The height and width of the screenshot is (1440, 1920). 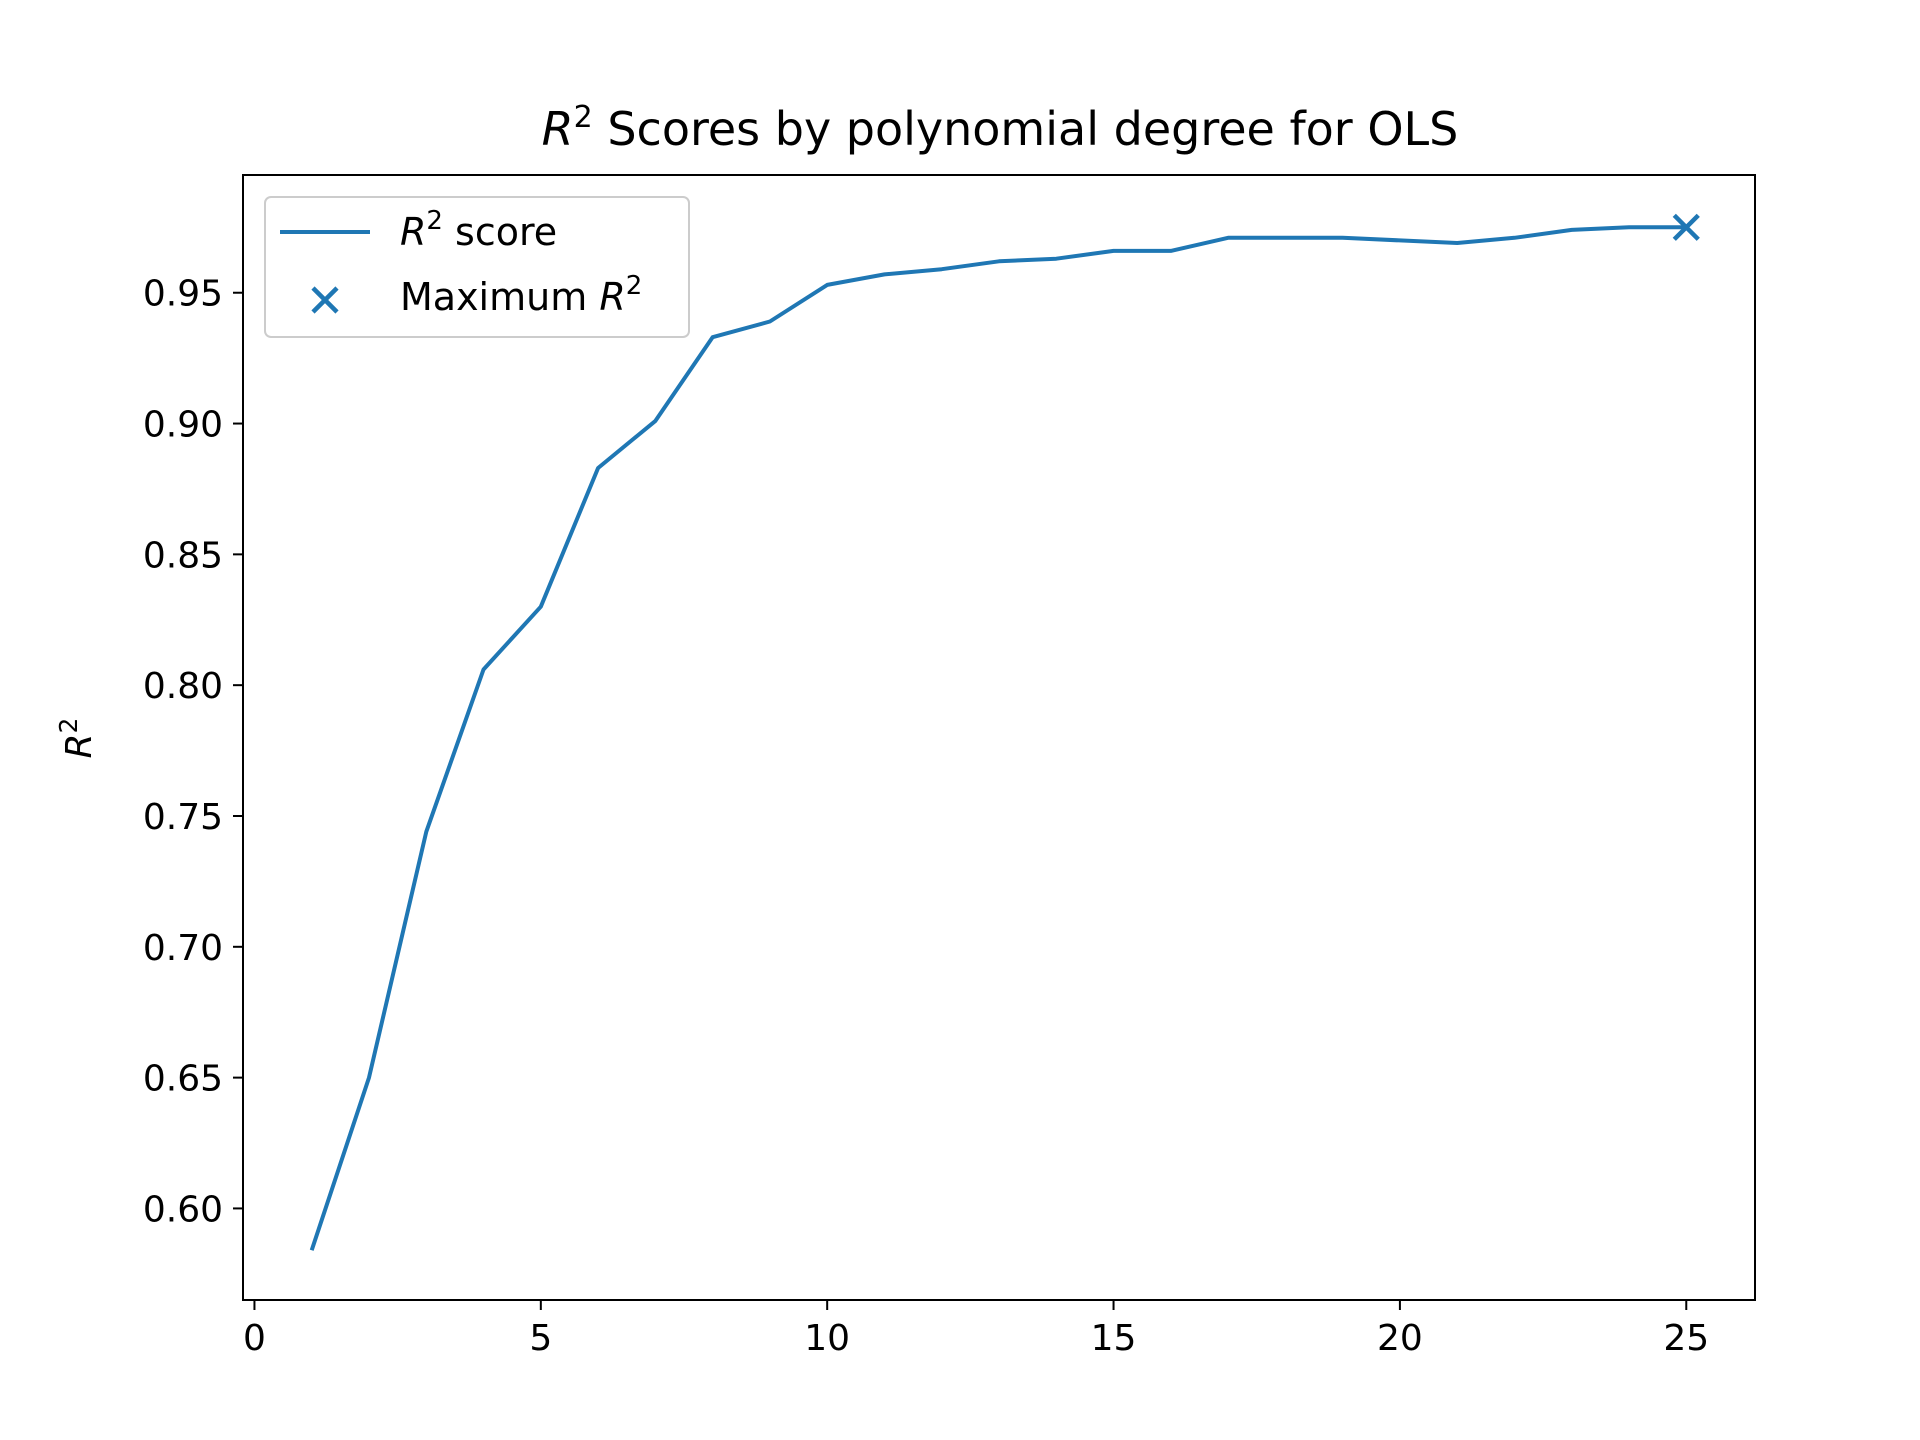 I want to click on maximum-r2-marker, so click(x=1686, y=227).